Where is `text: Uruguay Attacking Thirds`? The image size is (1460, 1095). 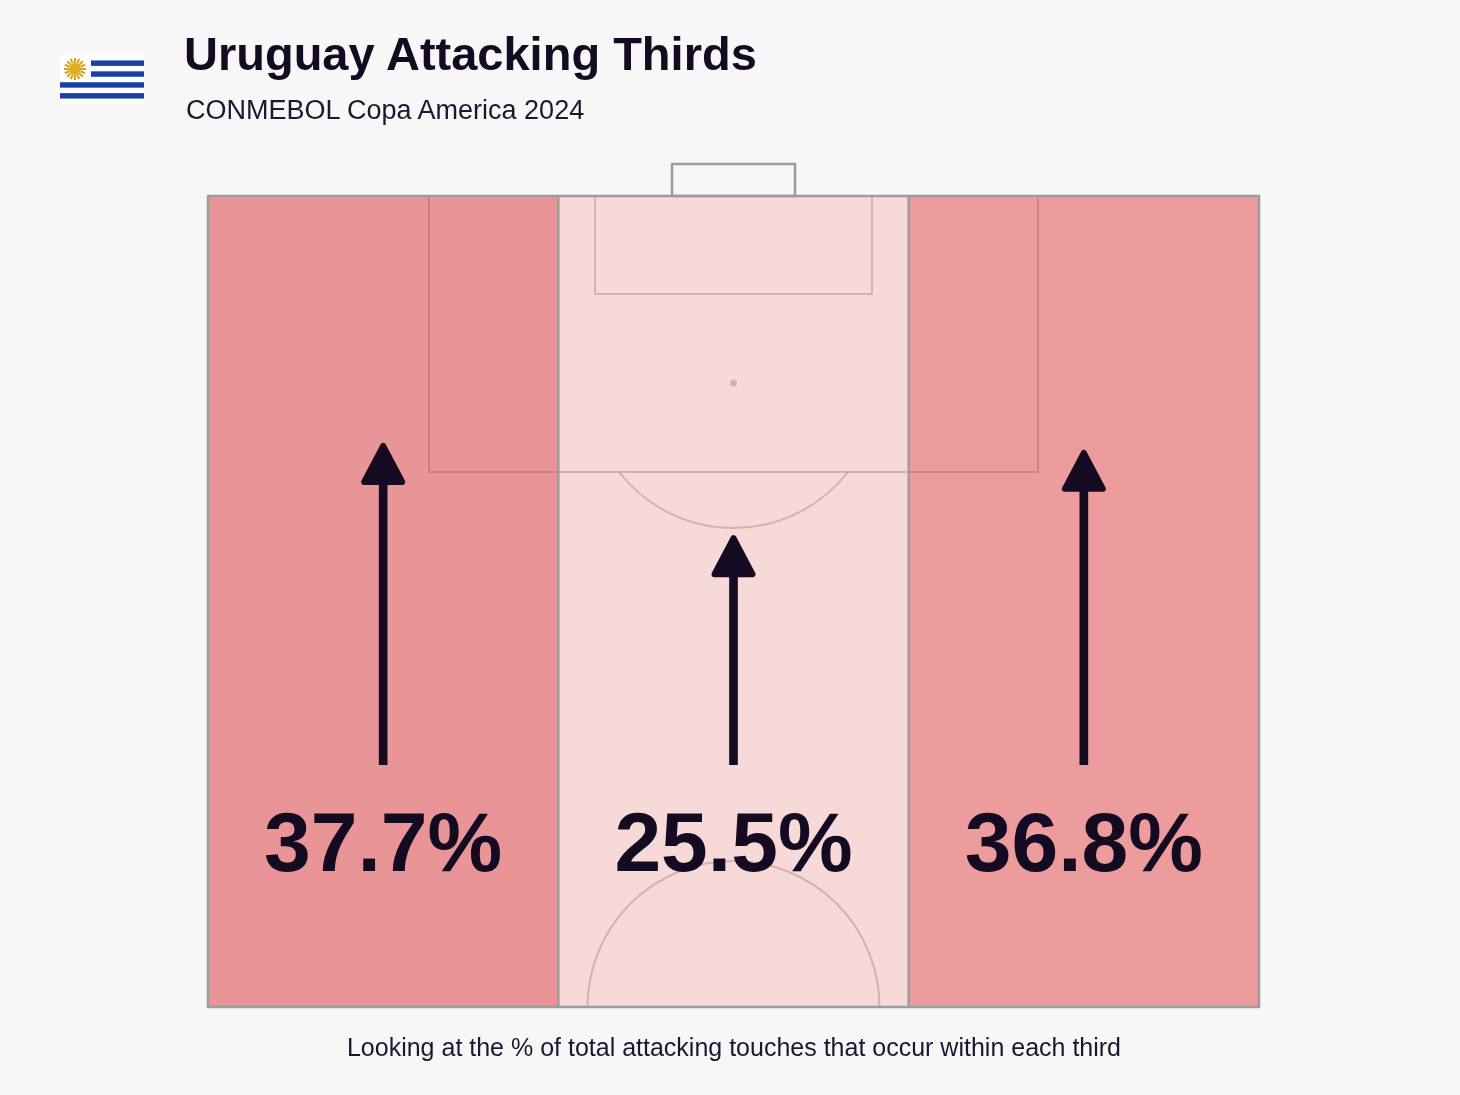
text: Uruguay Attacking Thirds is located at coordinates (470, 53).